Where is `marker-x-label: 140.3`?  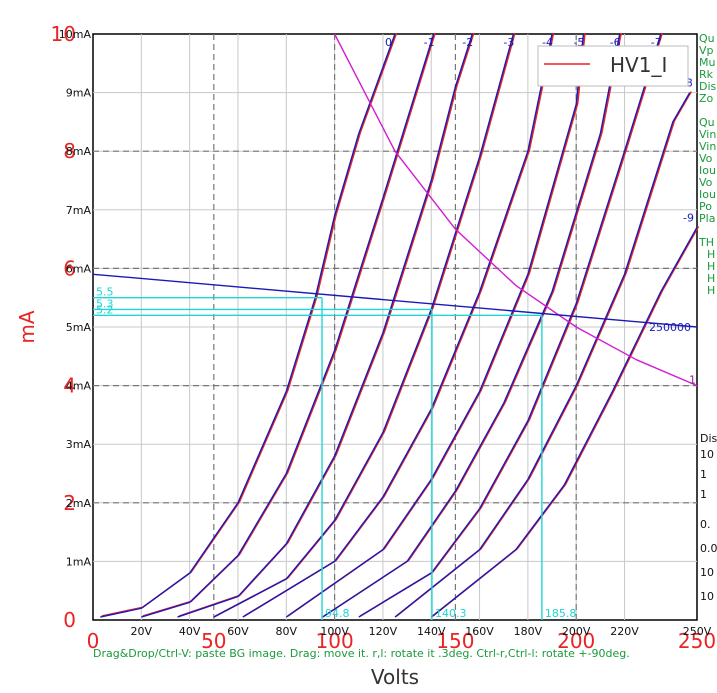
marker-x-label: 140.3 is located at coordinates (451, 613).